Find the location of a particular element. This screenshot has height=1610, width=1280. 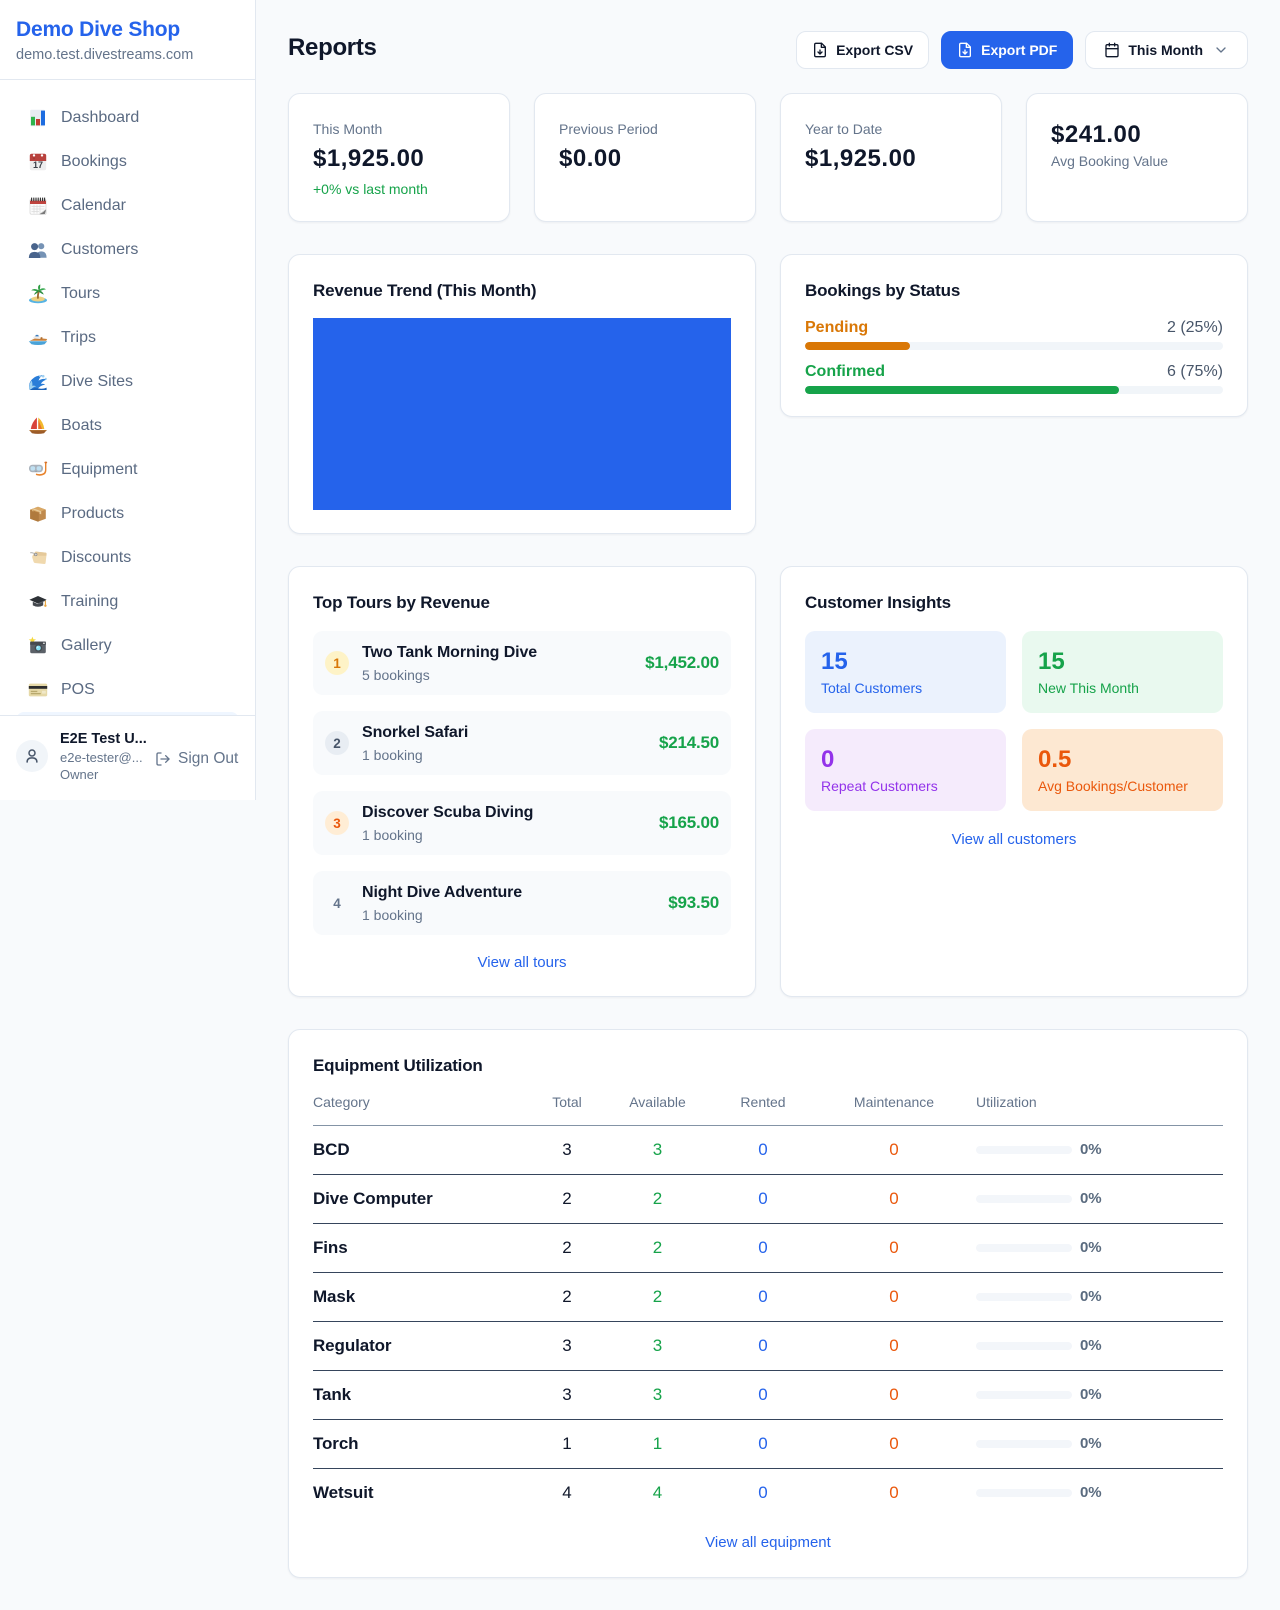

svg-text: 17 is located at coordinates (38, 165).